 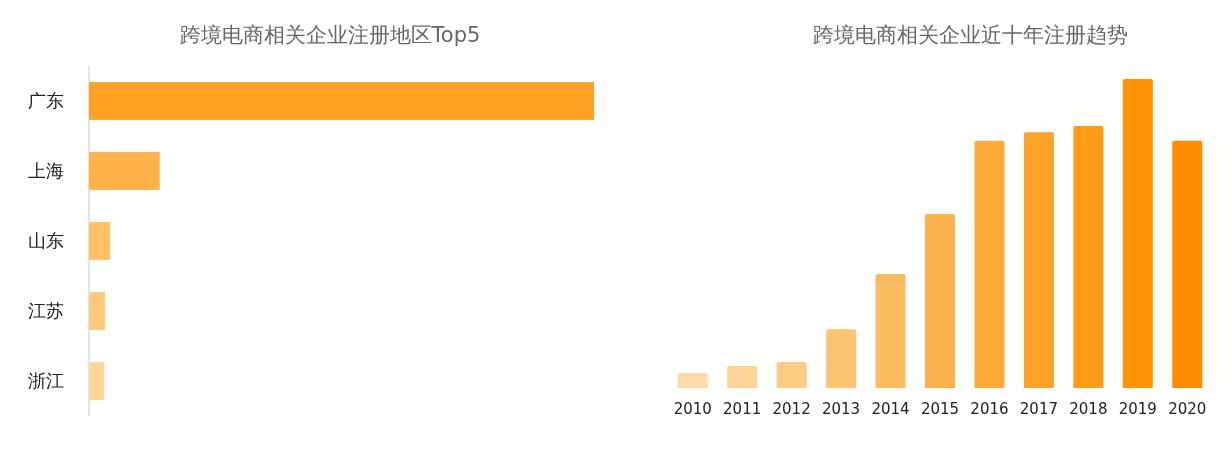 I want to click on y-tick-label: 浙江, so click(x=46, y=380).